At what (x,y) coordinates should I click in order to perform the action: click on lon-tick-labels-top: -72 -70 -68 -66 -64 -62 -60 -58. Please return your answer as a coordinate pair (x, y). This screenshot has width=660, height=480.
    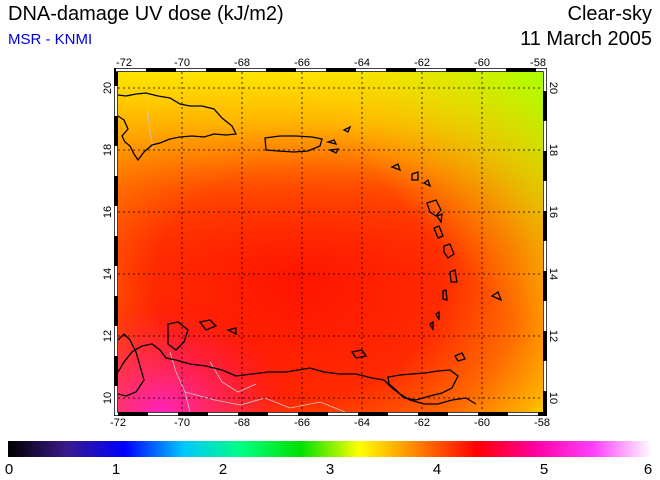
    Looking at the image, I should click on (331, 63).